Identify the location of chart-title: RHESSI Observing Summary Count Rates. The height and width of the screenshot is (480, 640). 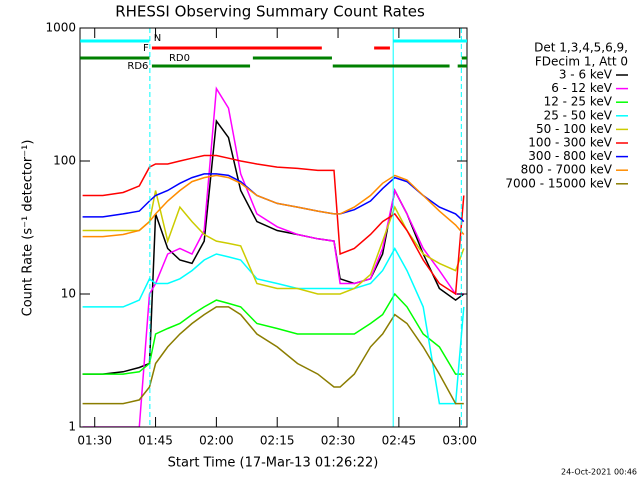
(270, 12).